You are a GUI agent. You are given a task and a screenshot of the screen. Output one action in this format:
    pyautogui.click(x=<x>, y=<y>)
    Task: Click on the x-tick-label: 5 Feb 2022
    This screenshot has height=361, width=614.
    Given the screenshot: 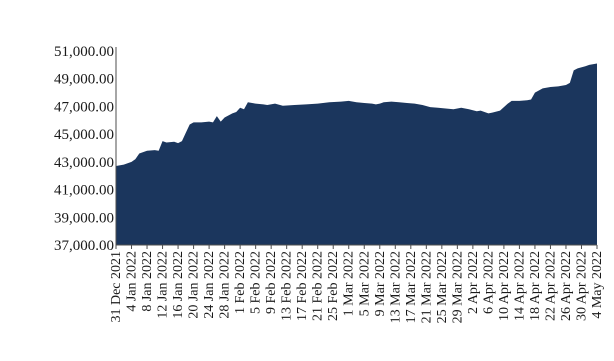 What is the action you would take?
    pyautogui.click(x=256, y=282)
    